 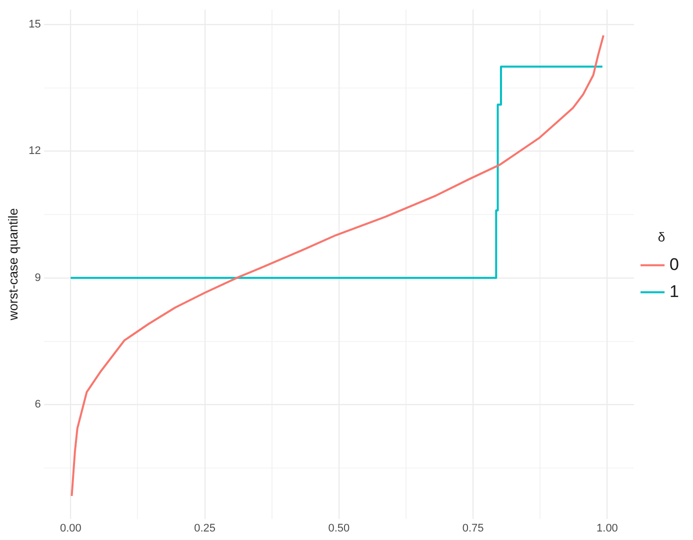 What do you see at coordinates (37, 278) in the screenshot?
I see `y-tick-label: 9` at bounding box center [37, 278].